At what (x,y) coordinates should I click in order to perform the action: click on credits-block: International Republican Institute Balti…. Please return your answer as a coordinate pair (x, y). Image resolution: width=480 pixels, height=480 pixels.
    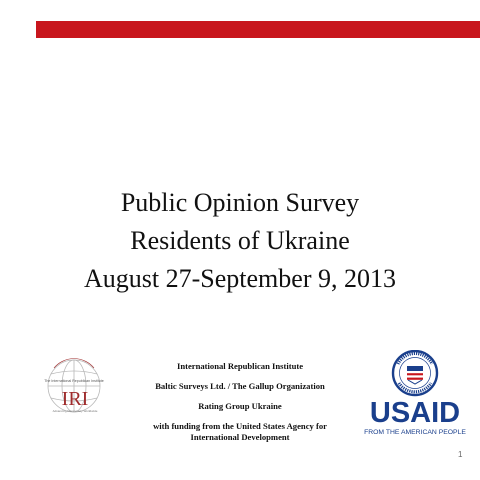
    Looking at the image, I should click on (240, 402).